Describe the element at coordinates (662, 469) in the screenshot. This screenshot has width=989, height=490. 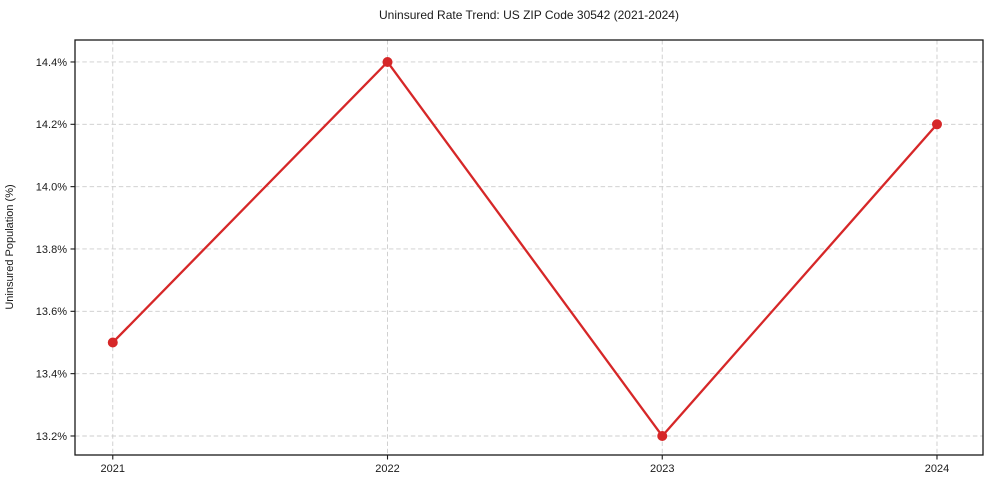
I see `x-tick-label: 2023` at that location.